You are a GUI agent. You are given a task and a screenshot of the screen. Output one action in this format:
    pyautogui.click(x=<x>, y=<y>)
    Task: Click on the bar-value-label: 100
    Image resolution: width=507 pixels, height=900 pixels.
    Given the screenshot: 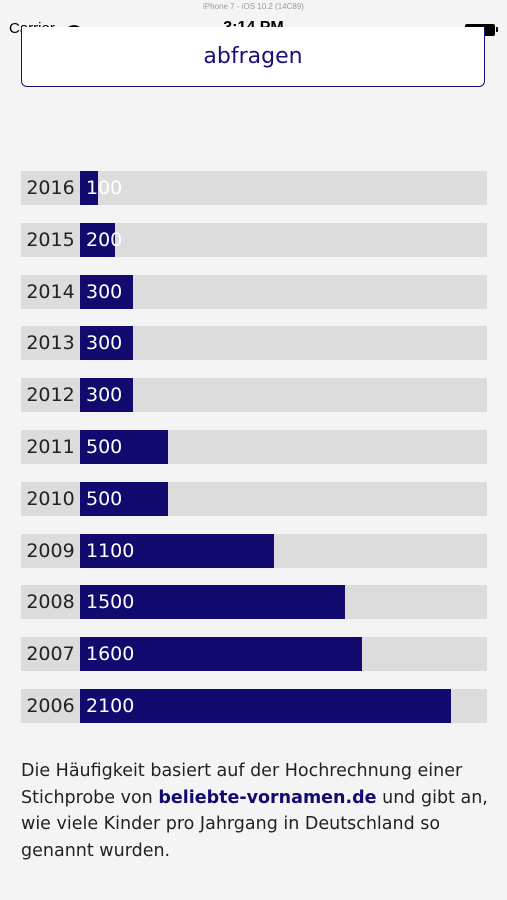 What is the action you would take?
    pyautogui.click(x=104, y=188)
    